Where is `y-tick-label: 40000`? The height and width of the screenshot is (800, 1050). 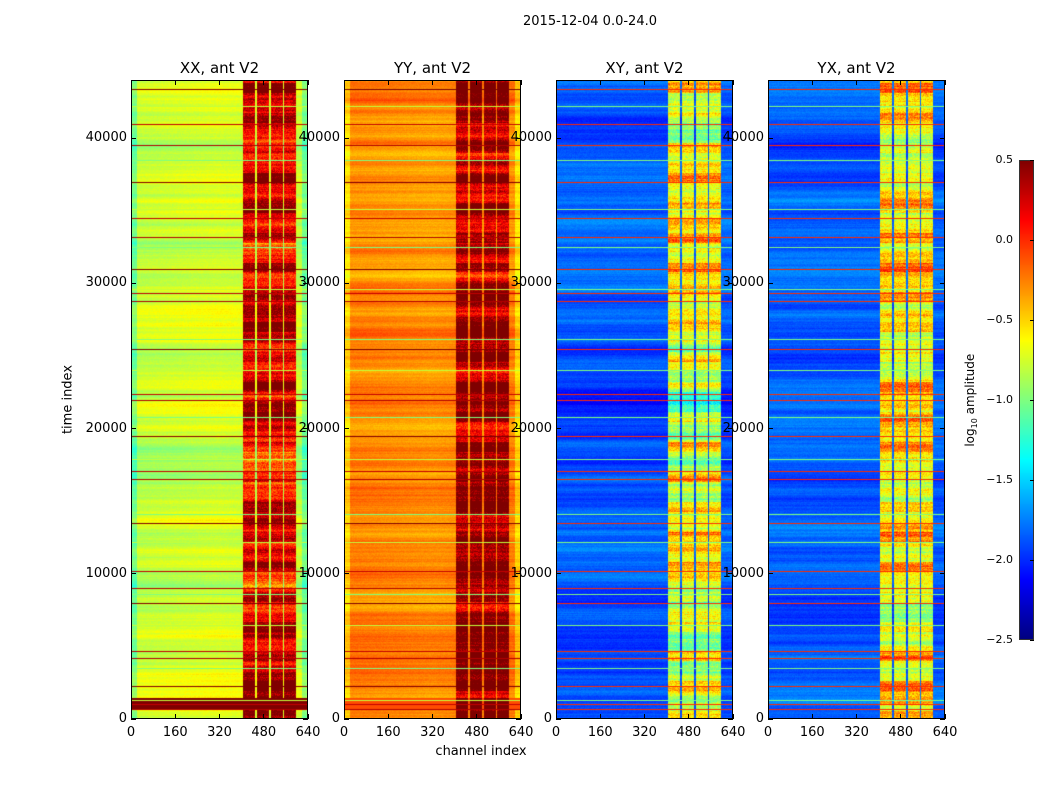
y-tick-label: 40000 is located at coordinates (319, 138).